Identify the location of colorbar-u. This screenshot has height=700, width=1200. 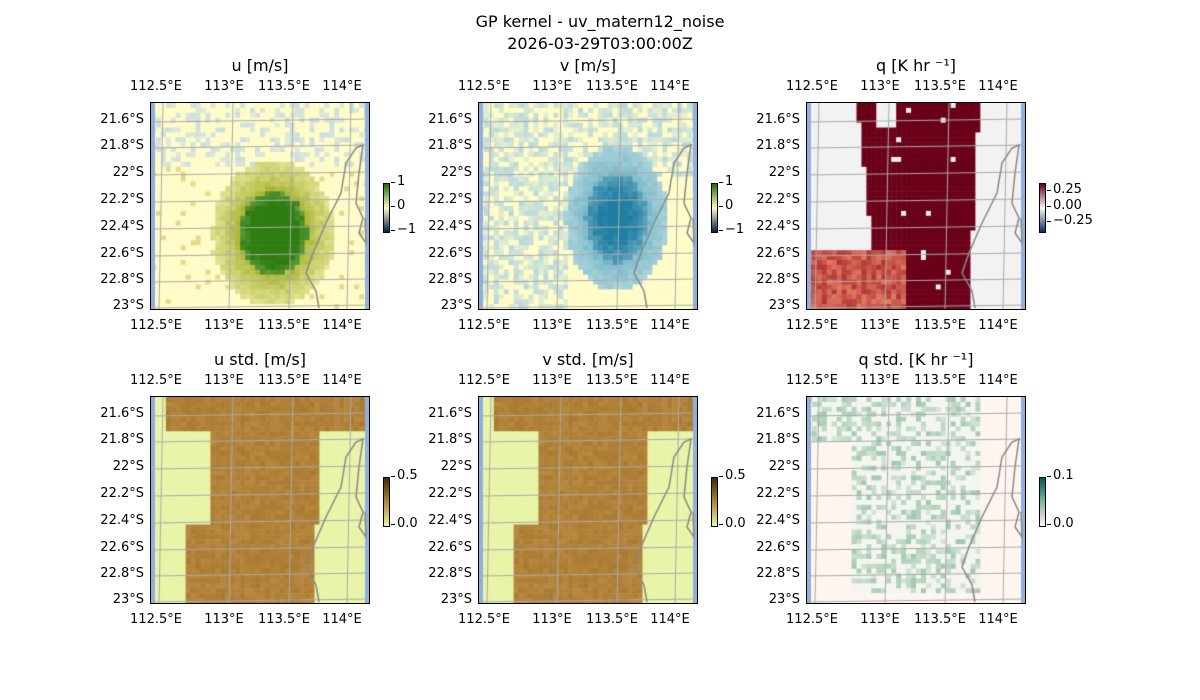
(386, 208).